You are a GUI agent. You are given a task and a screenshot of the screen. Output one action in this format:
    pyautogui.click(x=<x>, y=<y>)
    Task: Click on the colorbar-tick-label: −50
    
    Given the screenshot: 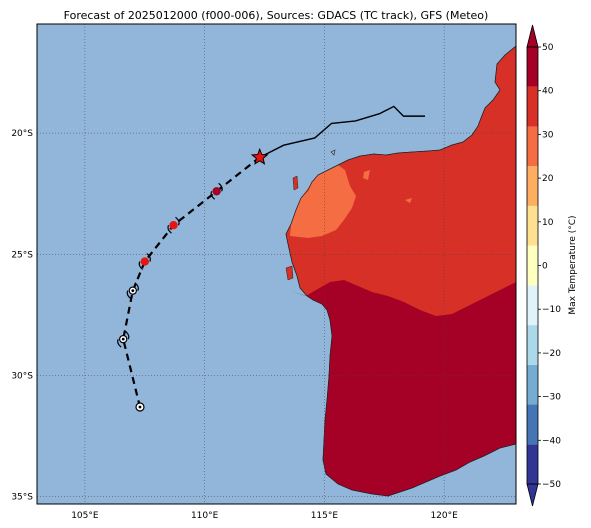 What is the action you would take?
    pyautogui.click(x=551, y=485)
    